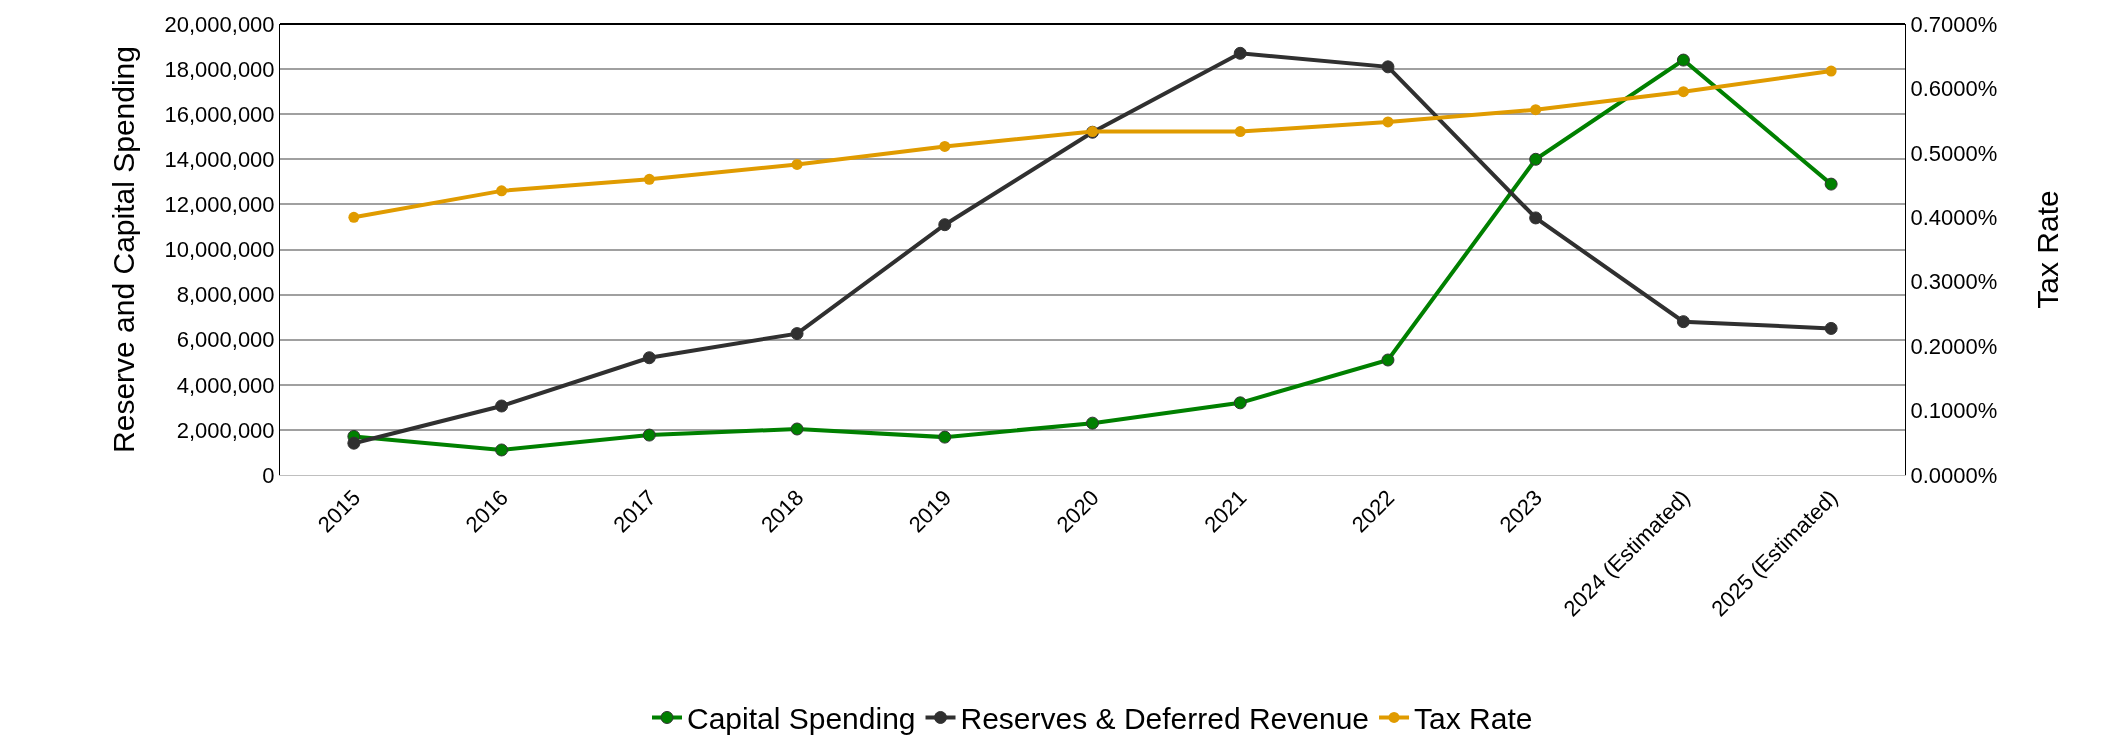  What do you see at coordinates (2047, 249) in the screenshot?
I see `y2-axis-title: Tax Rate` at bounding box center [2047, 249].